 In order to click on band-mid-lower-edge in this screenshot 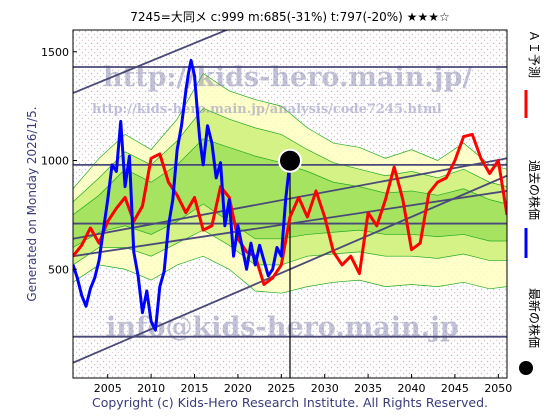, I will do `click(290, 247)`.